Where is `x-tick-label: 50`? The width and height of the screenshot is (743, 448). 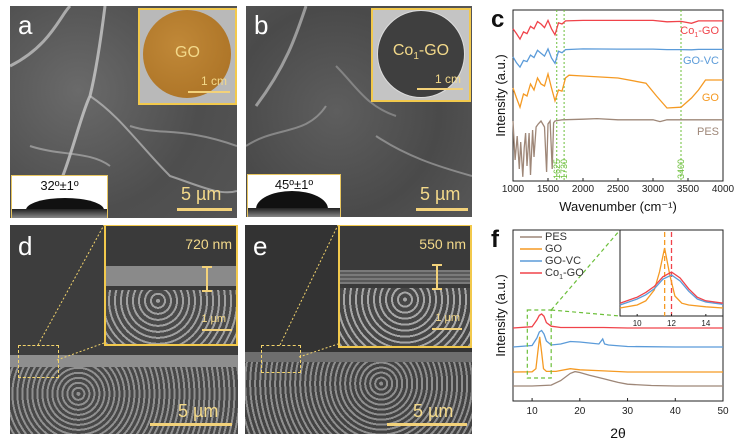 x-tick-label: 50 is located at coordinates (723, 411).